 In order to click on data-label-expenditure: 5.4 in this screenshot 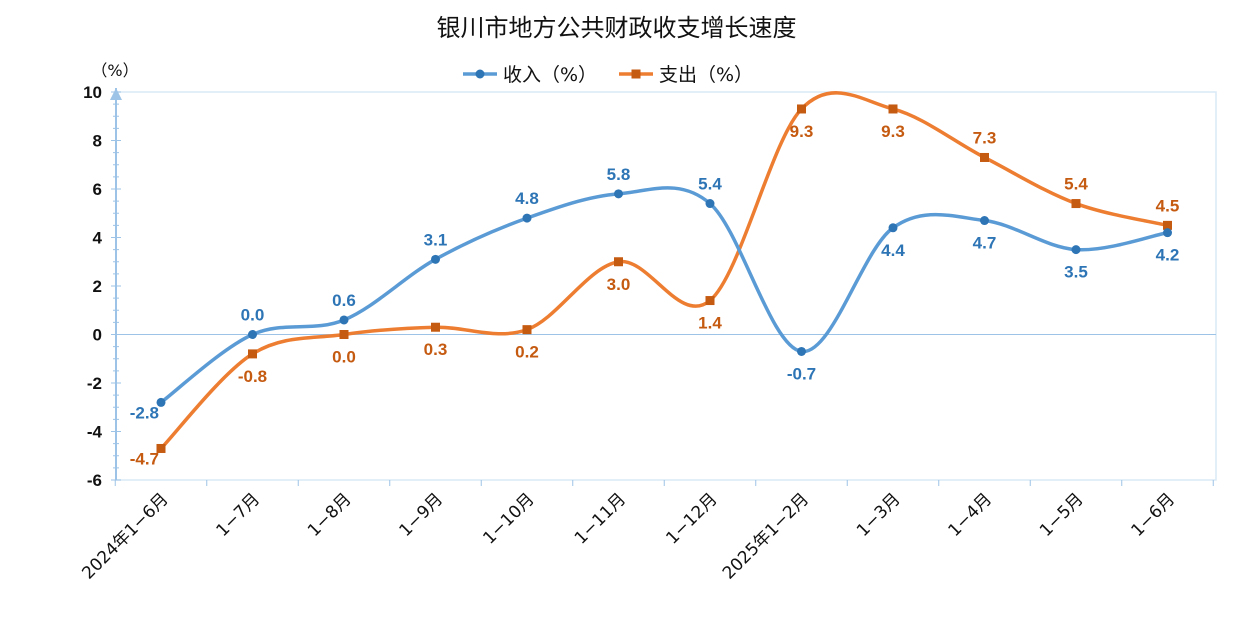, I will do `click(1076, 184)`.